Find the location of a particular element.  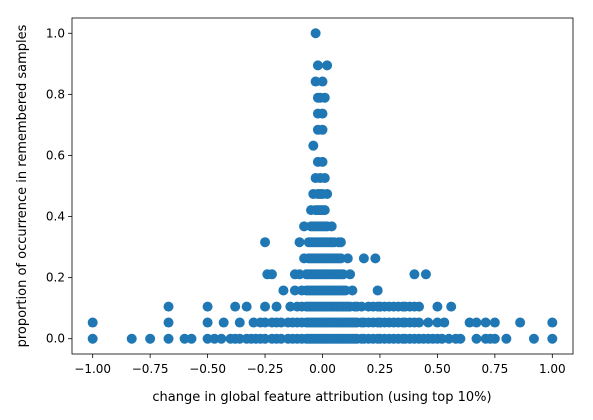

y-tick-label: 0.2 is located at coordinates (55, 278).